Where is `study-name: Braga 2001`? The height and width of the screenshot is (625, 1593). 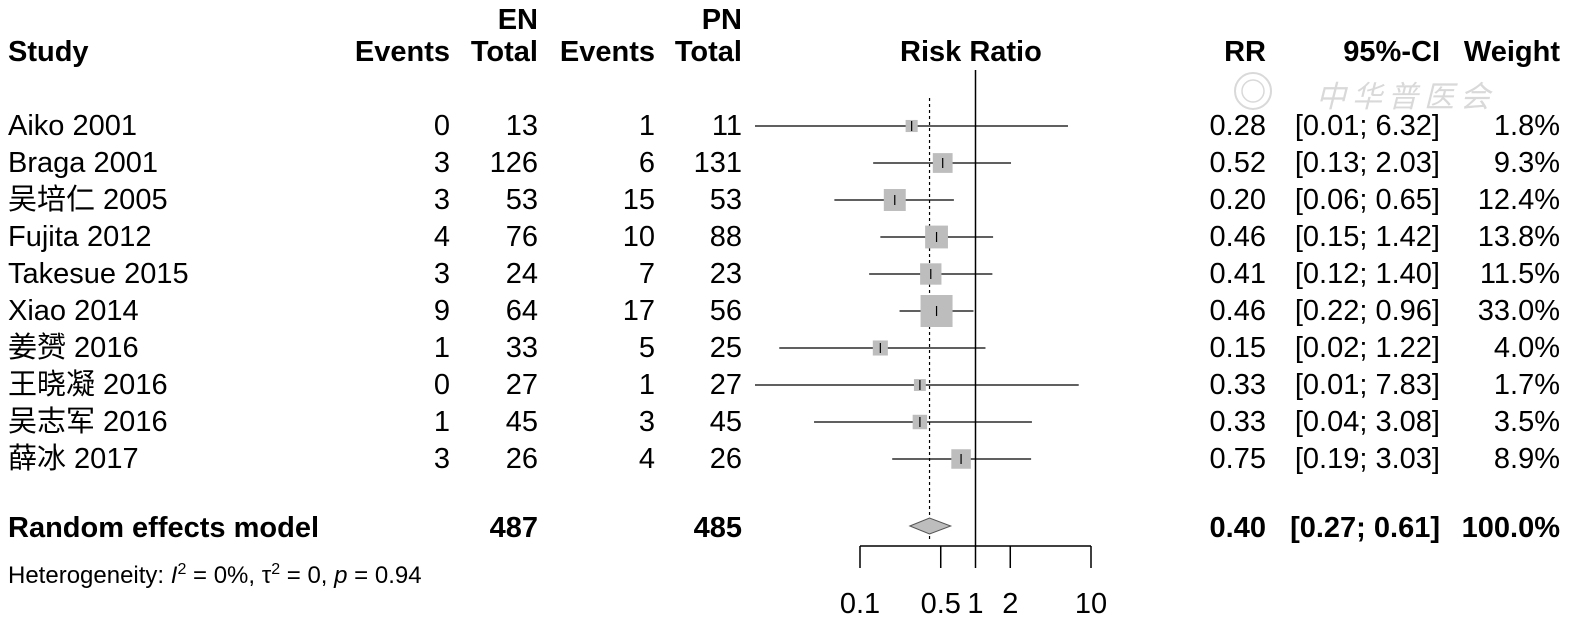
study-name: Braga 2001 is located at coordinates (83, 163).